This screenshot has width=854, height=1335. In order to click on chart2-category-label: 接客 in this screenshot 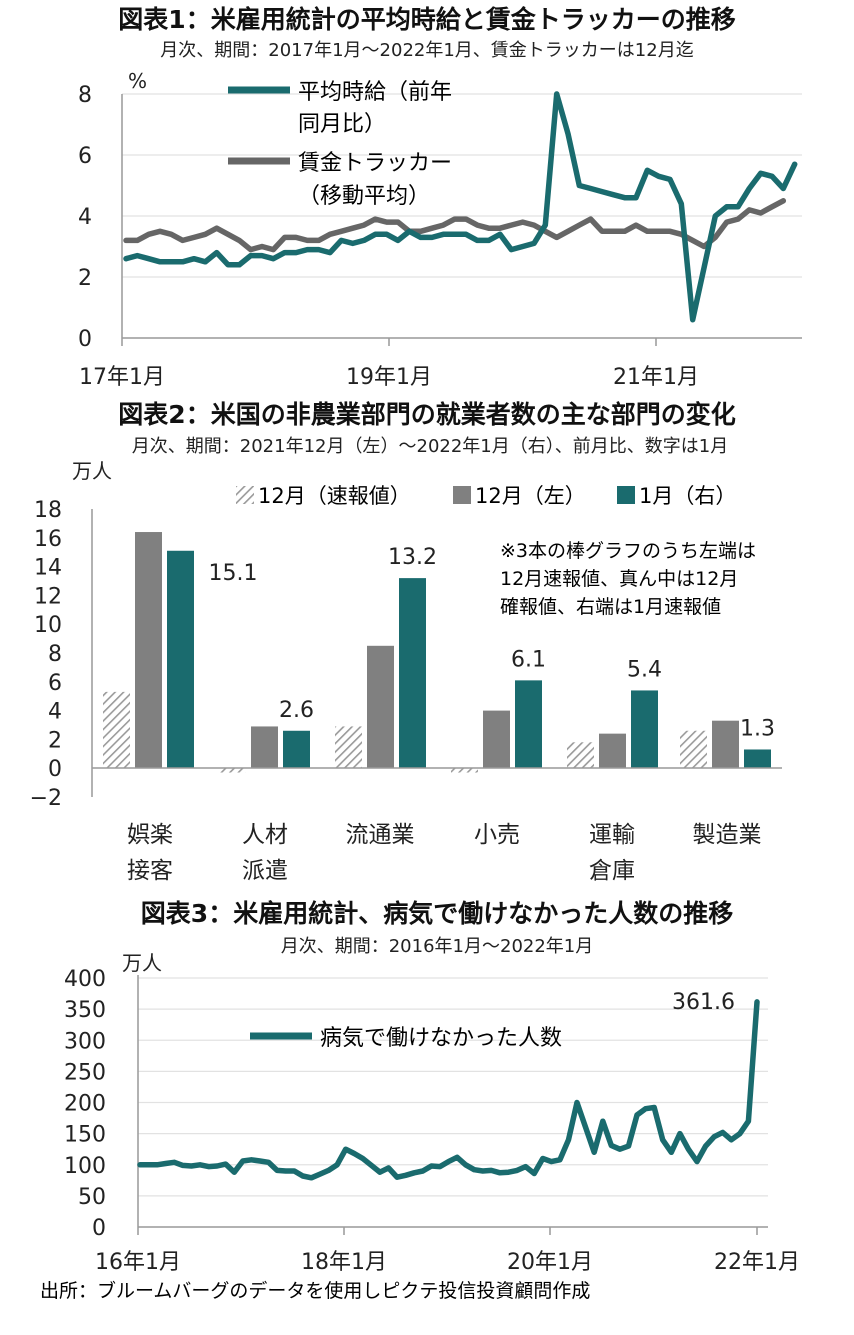, I will do `click(150, 871)`.